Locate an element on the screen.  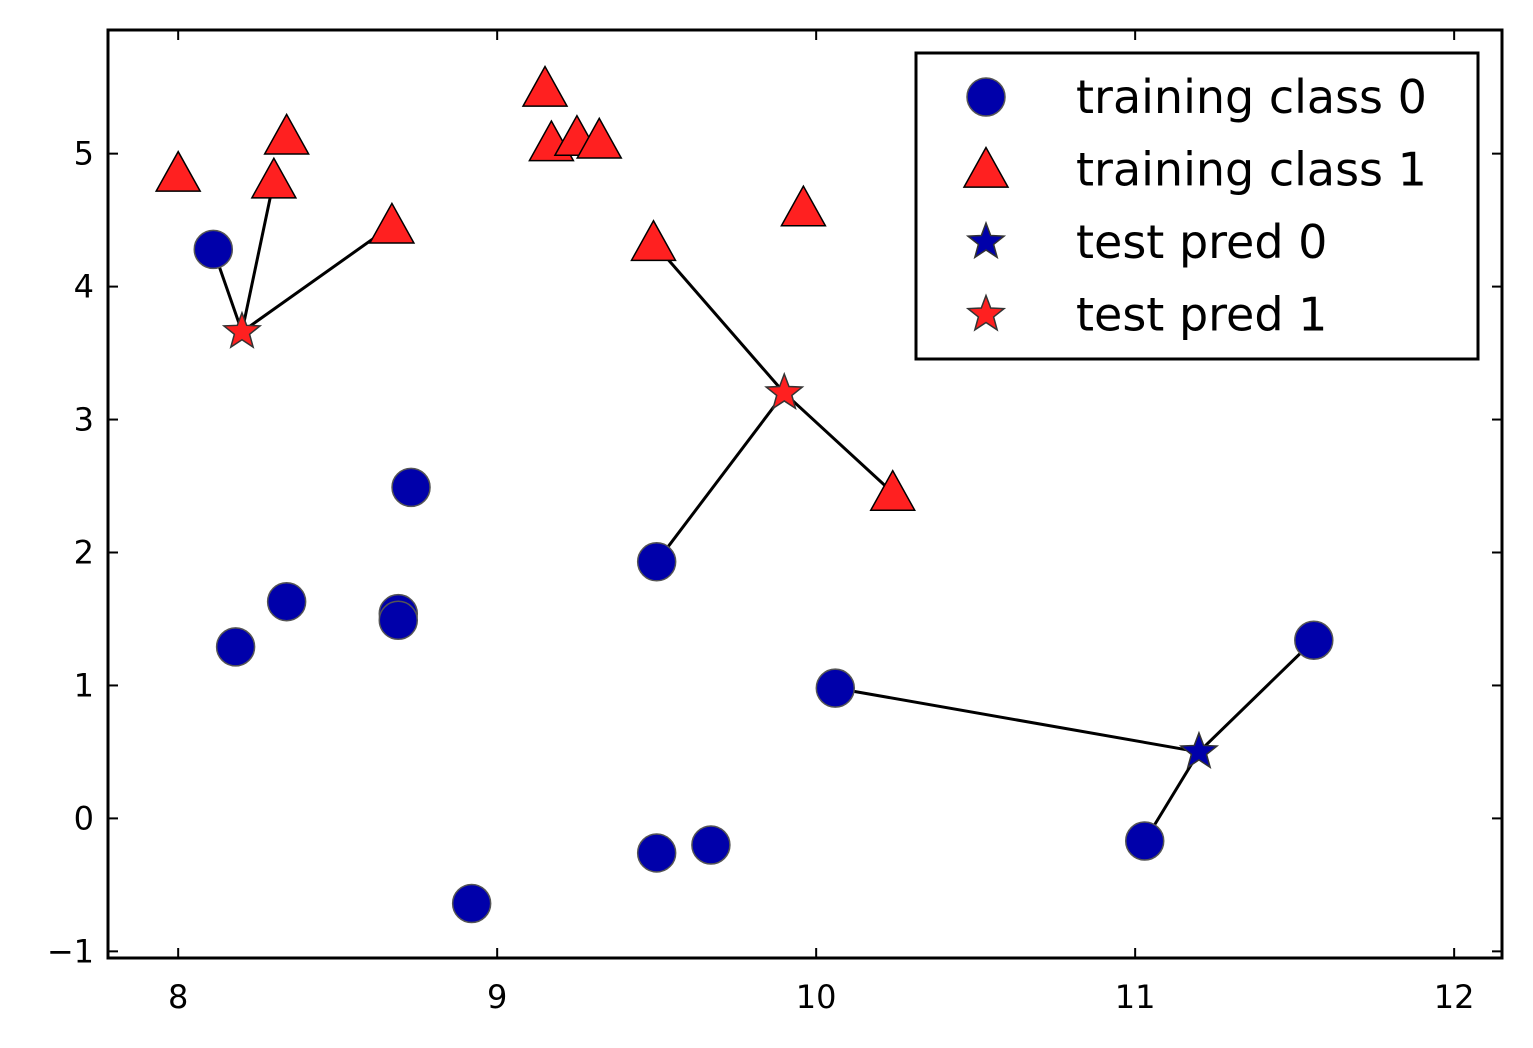
legend-label: test pred 0 is located at coordinates (1201, 242).